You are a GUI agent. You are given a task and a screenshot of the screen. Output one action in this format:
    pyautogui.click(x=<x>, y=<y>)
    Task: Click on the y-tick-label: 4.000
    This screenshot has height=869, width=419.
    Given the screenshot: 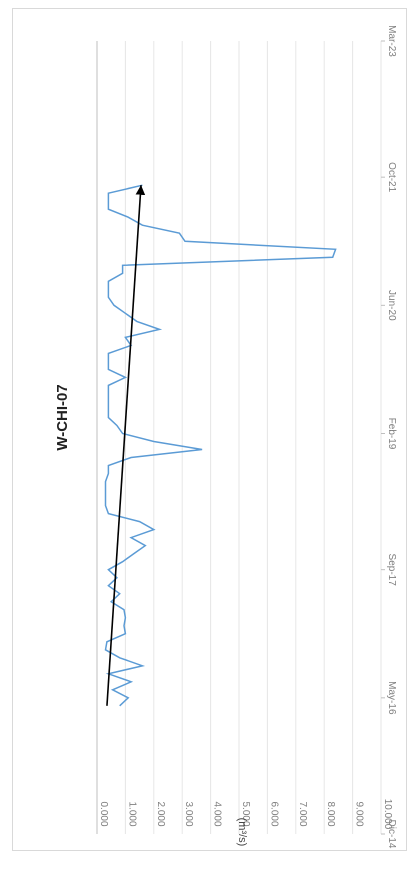 What is the action you would take?
    pyautogui.click(x=217, y=813)
    